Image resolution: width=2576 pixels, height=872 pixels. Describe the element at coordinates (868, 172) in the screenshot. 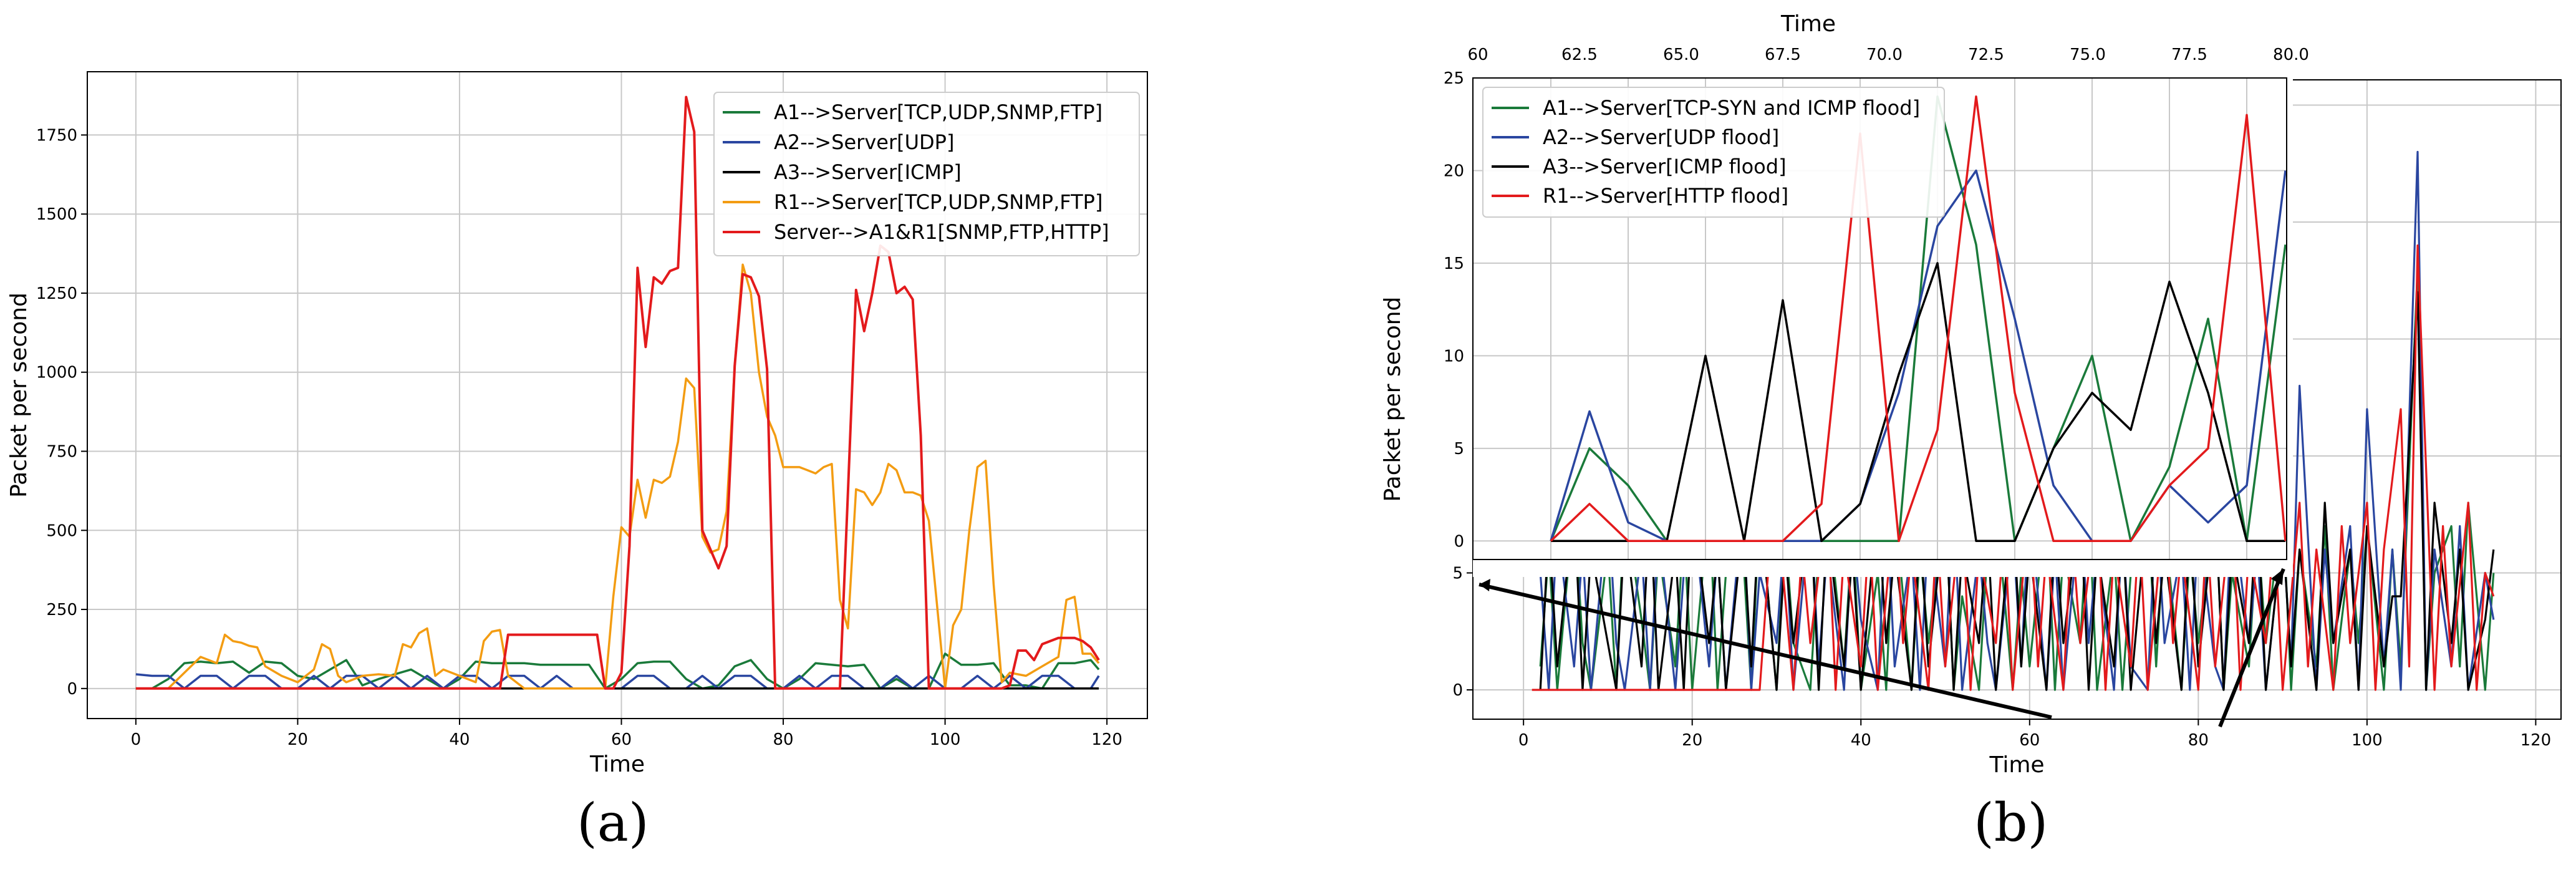

I see `legend-entry: A3-->Server[ICMP]` at that location.